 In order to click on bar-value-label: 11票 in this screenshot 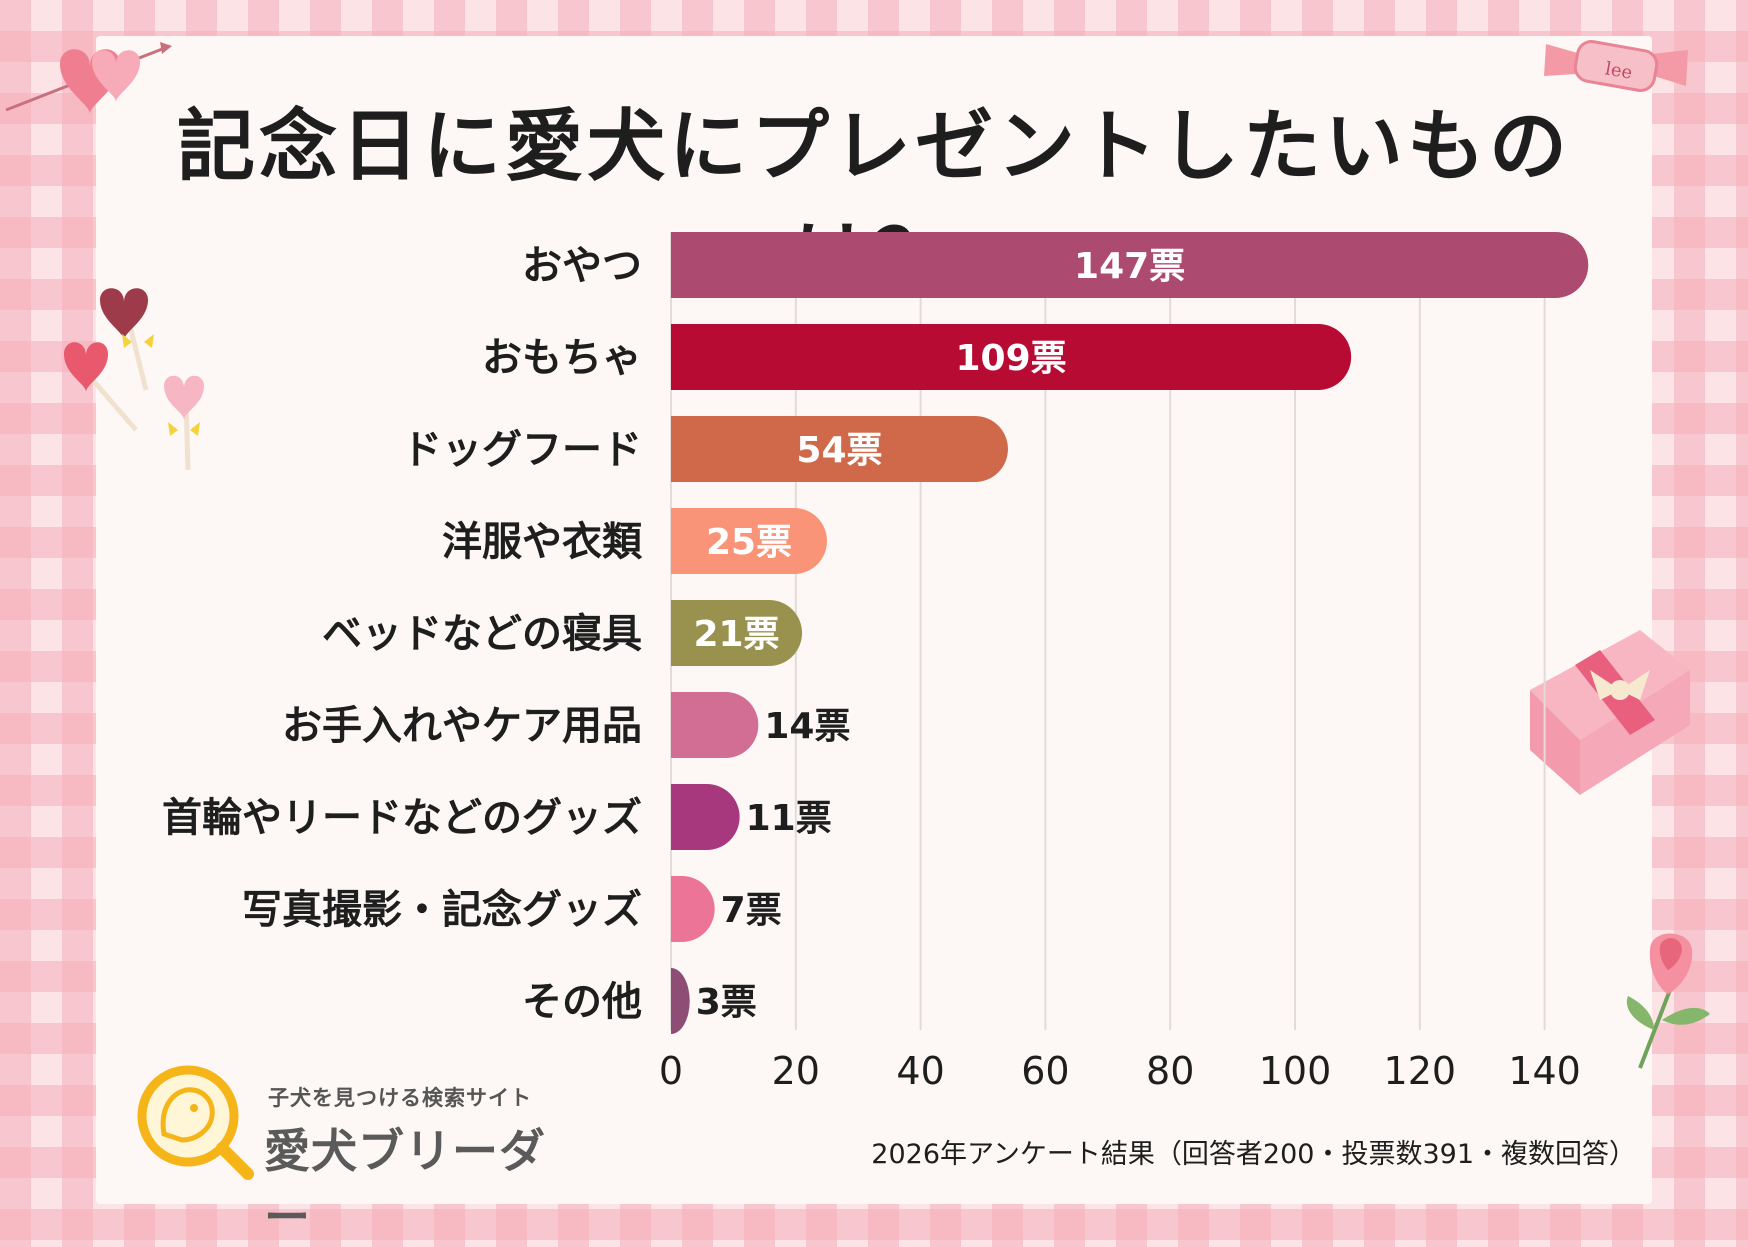, I will do `click(789, 818)`.